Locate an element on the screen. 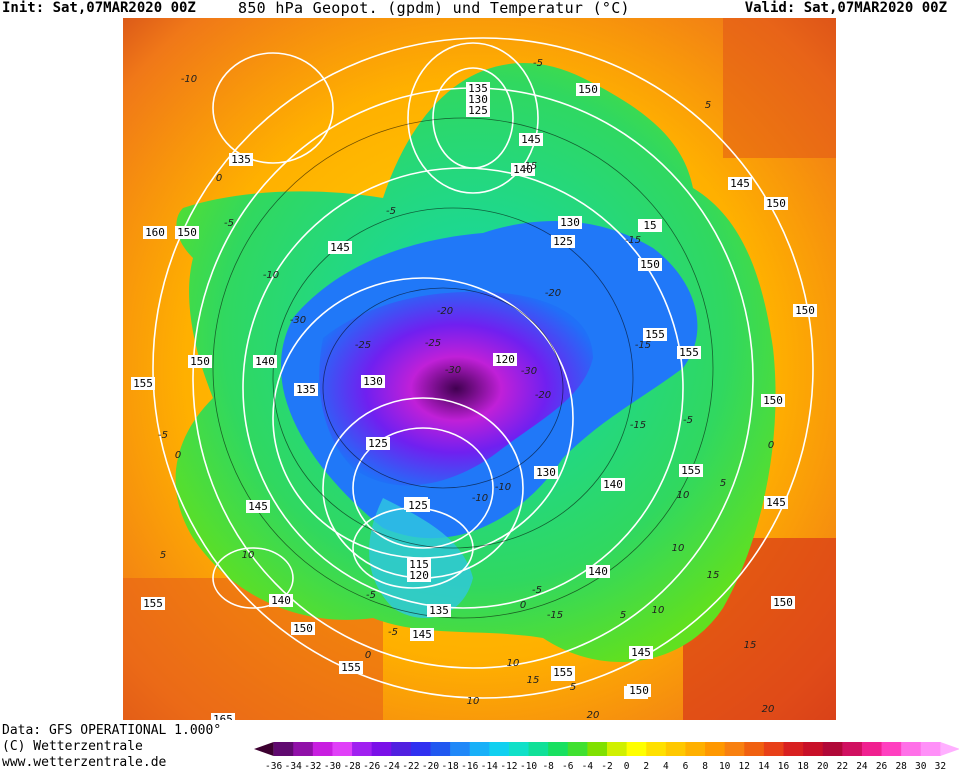 The height and width of the screenshot is (770, 959). svg-text: 15 is located at coordinates (649, 225).